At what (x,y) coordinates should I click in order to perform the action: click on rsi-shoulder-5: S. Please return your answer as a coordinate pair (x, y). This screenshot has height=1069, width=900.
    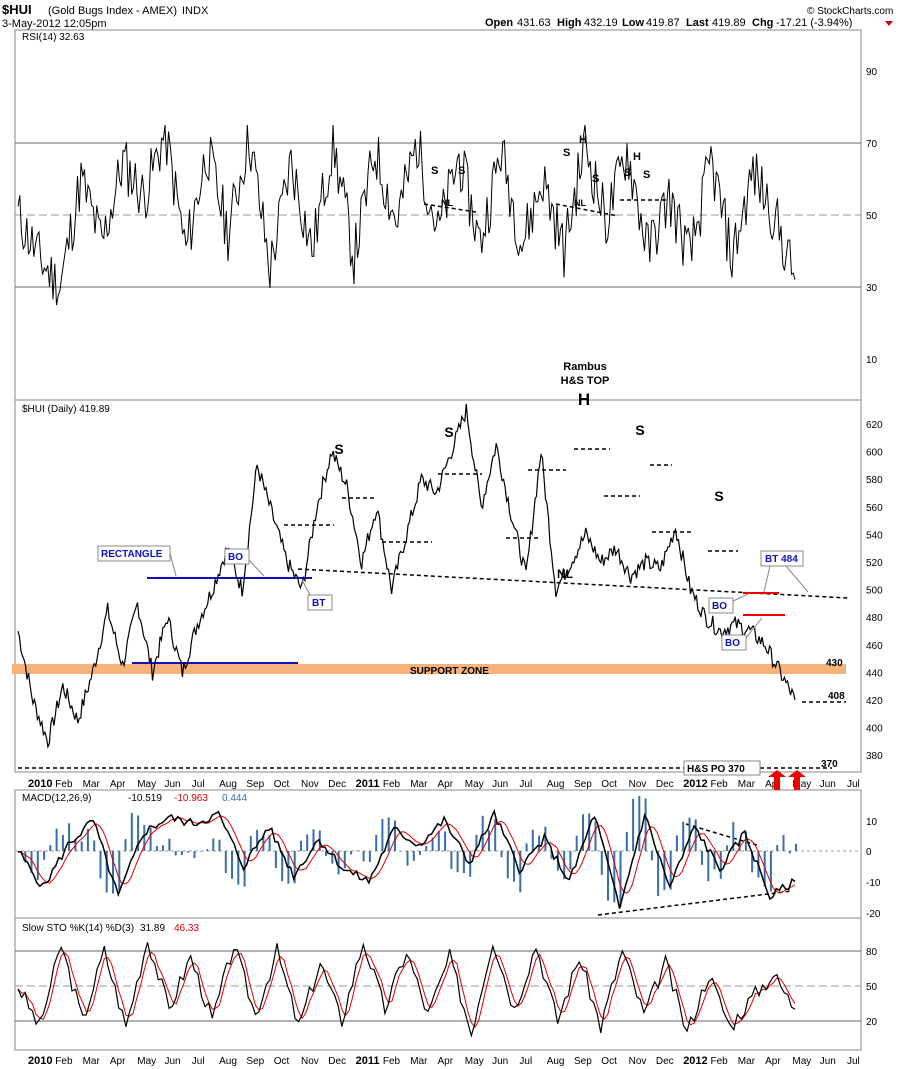
    Looking at the image, I should click on (627, 173).